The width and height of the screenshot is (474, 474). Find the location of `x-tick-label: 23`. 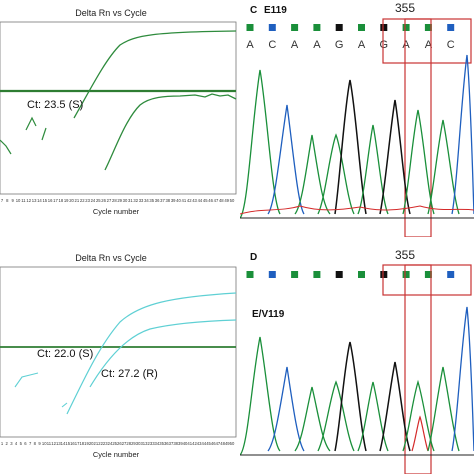

x-tick-label: 23 is located at coordinates (87, 200).